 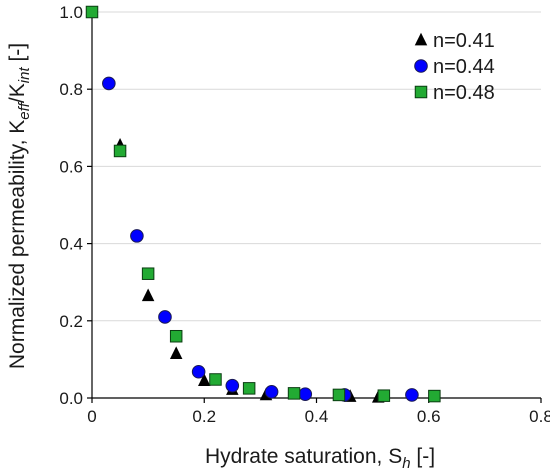 I want to click on x-tick-label: 0, so click(x=91, y=416).